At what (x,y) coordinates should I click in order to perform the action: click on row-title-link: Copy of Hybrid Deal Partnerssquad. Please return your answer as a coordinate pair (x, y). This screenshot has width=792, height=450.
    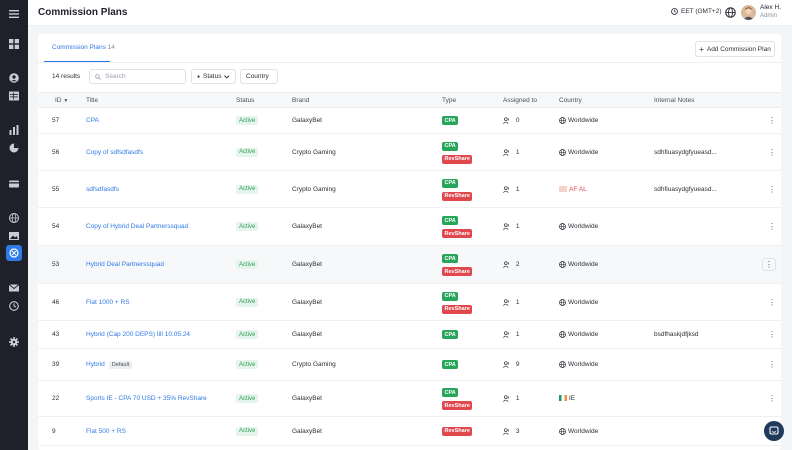
    Looking at the image, I should click on (137, 226).